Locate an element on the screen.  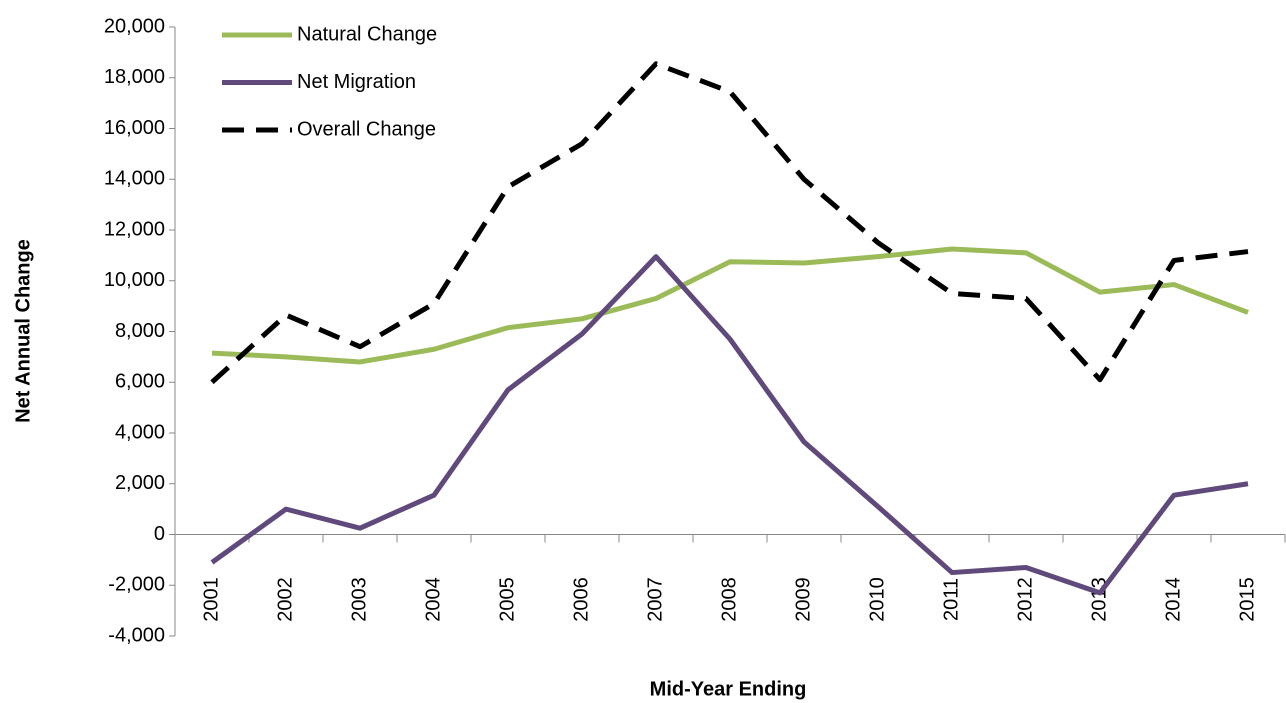
legend-label: Natural Change is located at coordinates (367, 34).